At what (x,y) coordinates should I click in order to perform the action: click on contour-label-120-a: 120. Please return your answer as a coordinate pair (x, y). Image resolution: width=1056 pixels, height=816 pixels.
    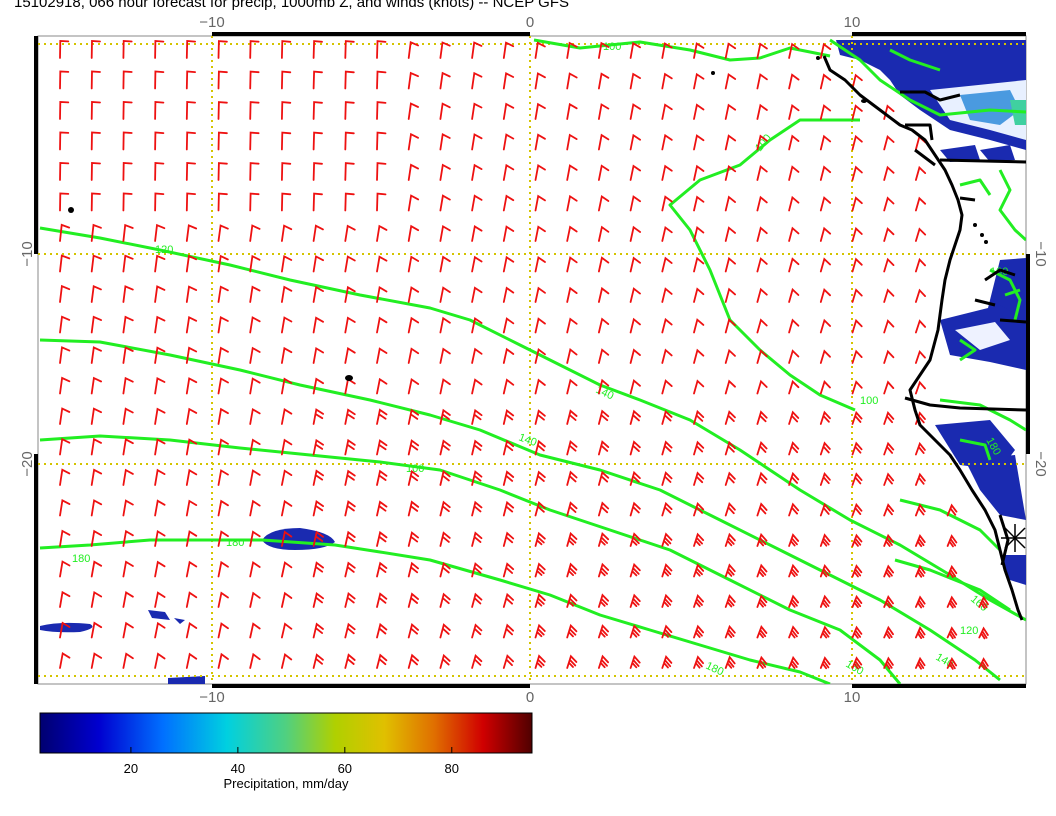
    Looking at the image, I should click on (164, 250).